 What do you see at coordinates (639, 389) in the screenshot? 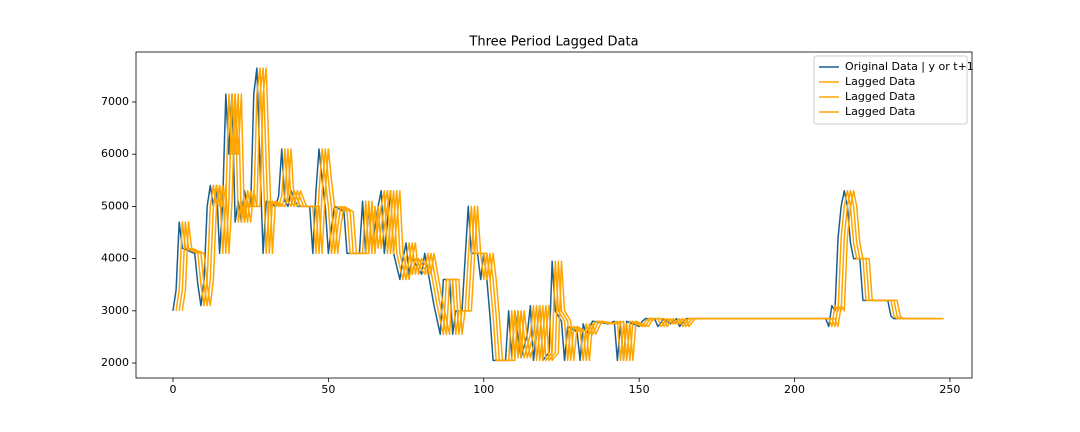
I see `x-tick-label: 150` at bounding box center [639, 389].